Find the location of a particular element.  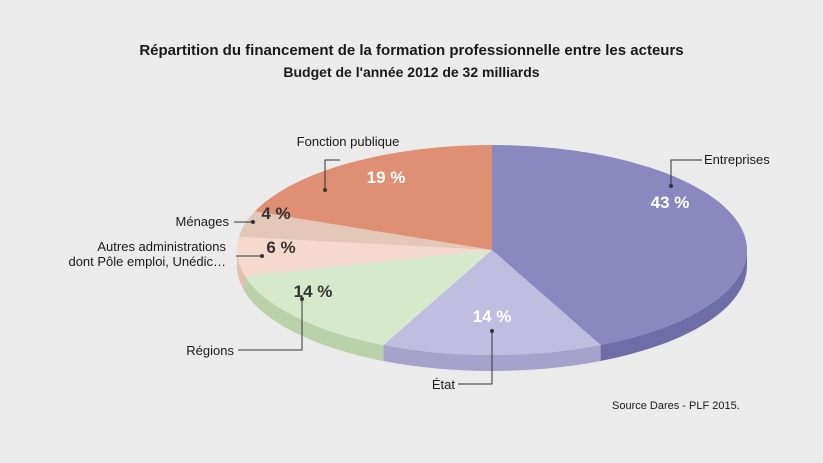

pie-side-autres-administrations is located at coordinates (241, 271).